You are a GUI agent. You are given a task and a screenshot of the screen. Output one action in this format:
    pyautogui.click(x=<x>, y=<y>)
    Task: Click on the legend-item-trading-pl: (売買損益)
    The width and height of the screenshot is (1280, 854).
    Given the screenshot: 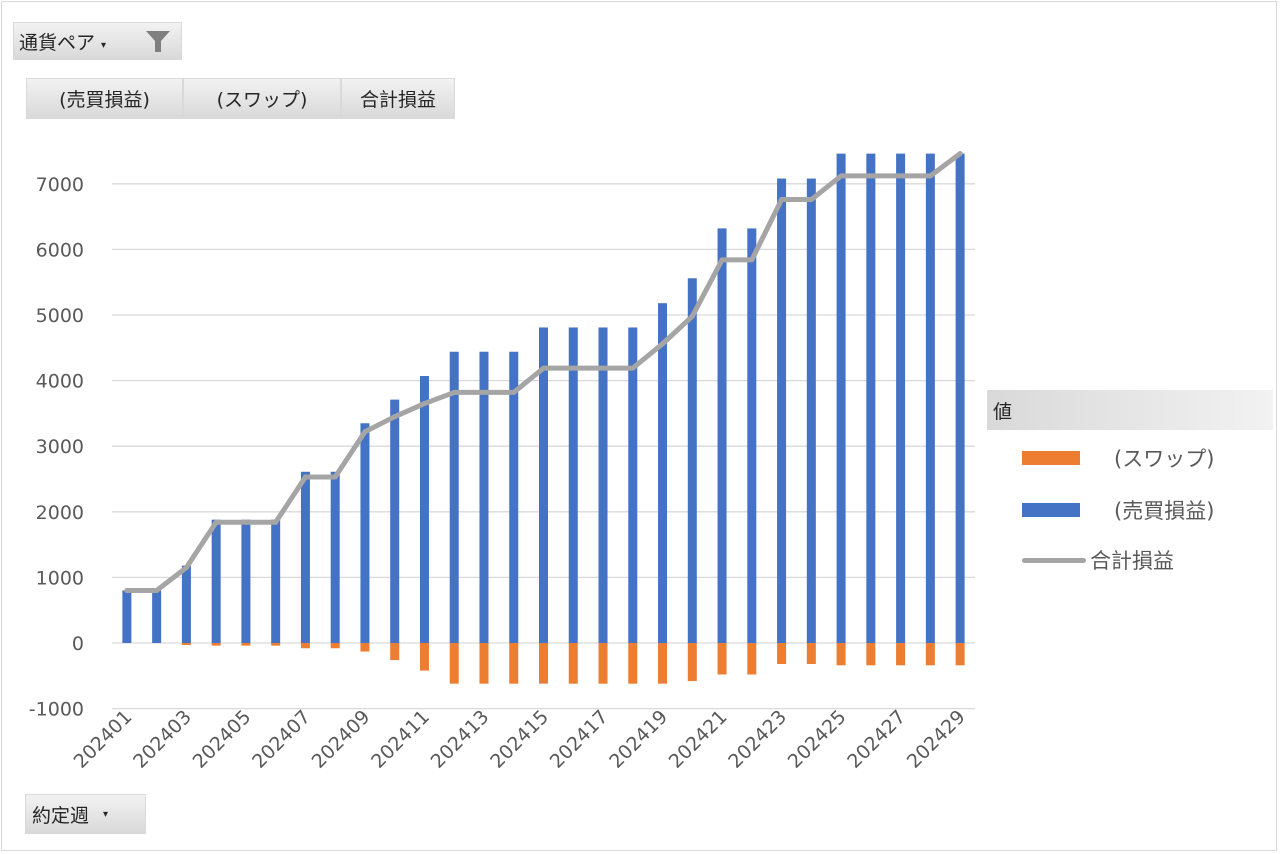 What is the action you would take?
    pyautogui.click(x=1118, y=510)
    